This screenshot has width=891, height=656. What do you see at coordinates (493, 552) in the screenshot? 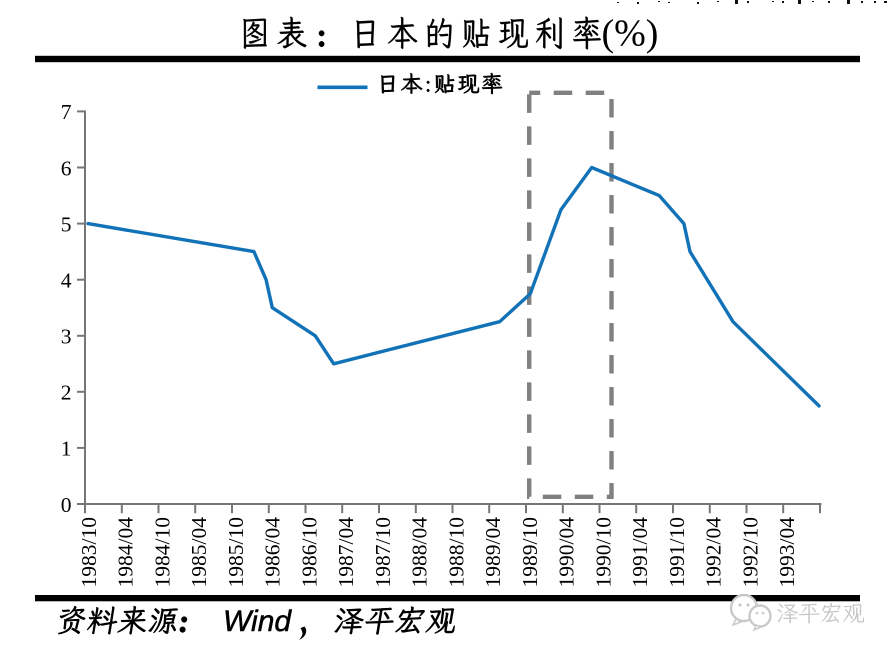
I see `svg-text: 1989/04` at bounding box center [493, 552].